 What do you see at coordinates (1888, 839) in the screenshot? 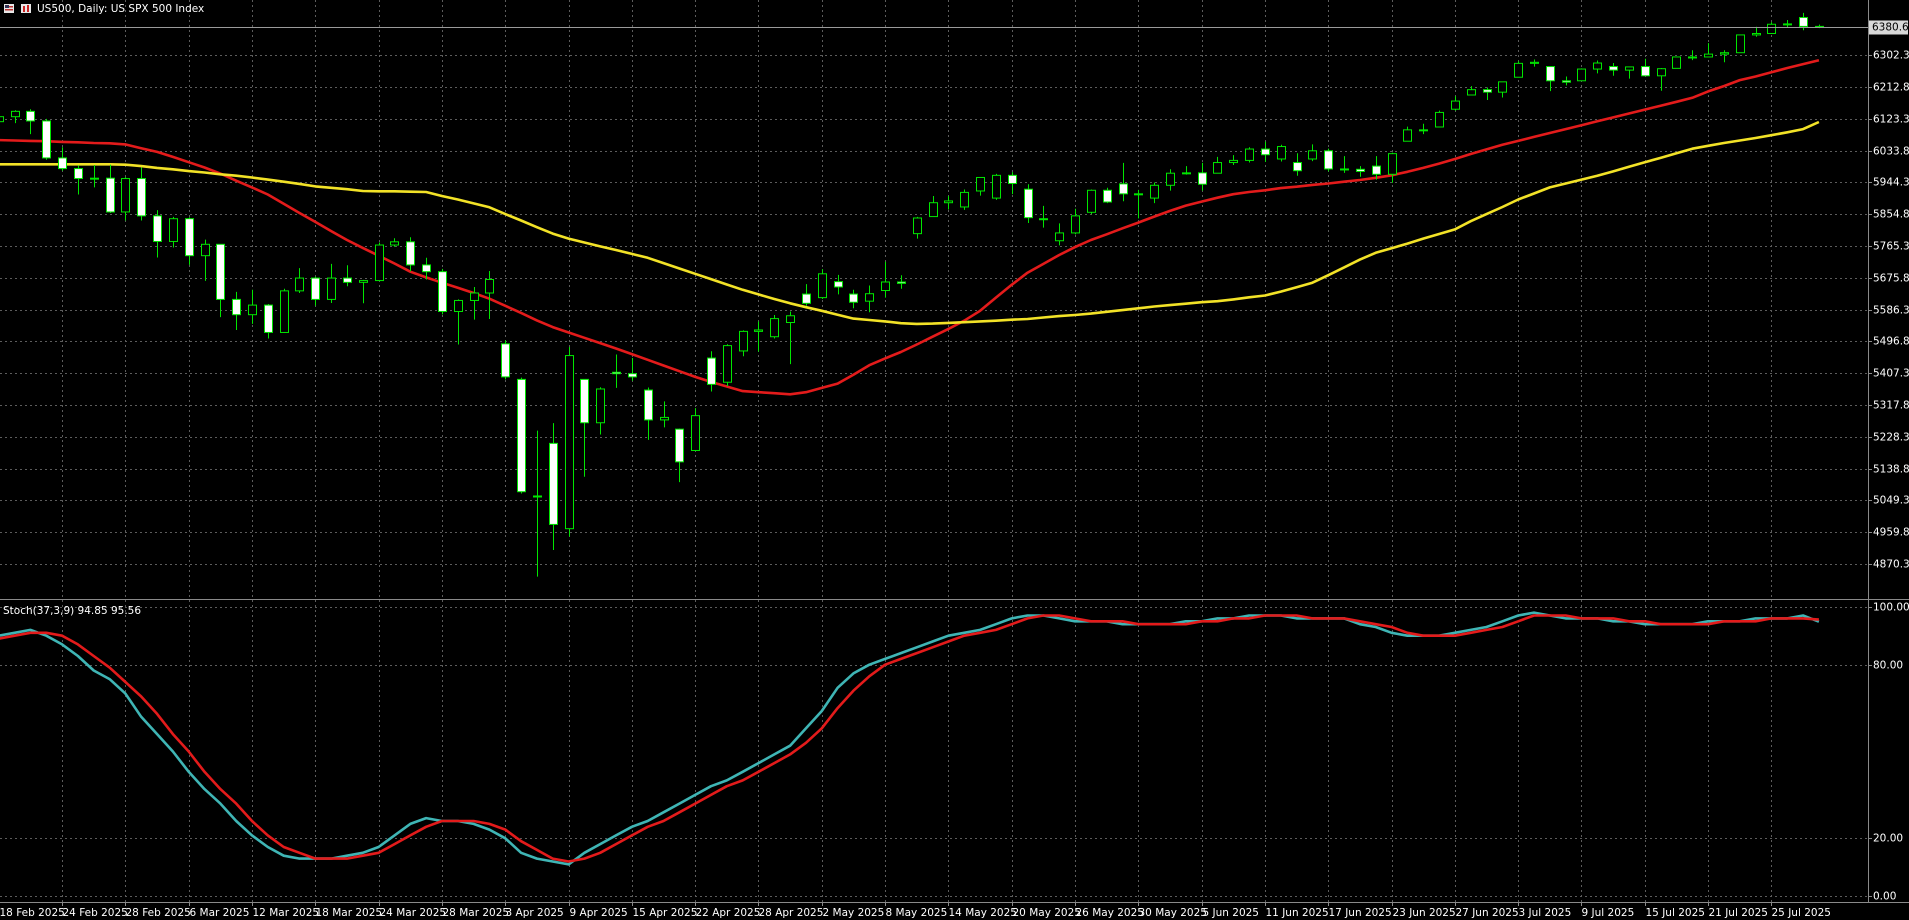
I see `y-tick-label: 20.00` at bounding box center [1888, 839].